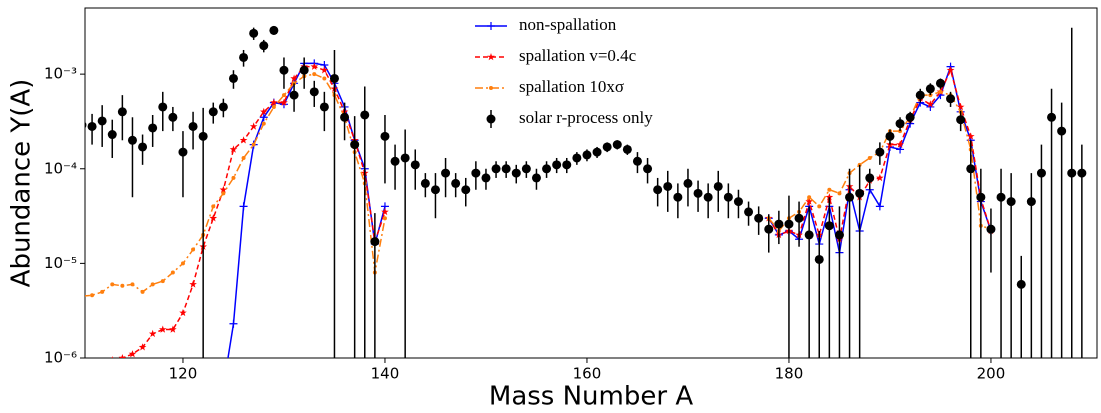 The width and height of the screenshot is (1101, 413). Describe the element at coordinates (789, 374) in the screenshot. I see `x-tick-label: 180` at that location.